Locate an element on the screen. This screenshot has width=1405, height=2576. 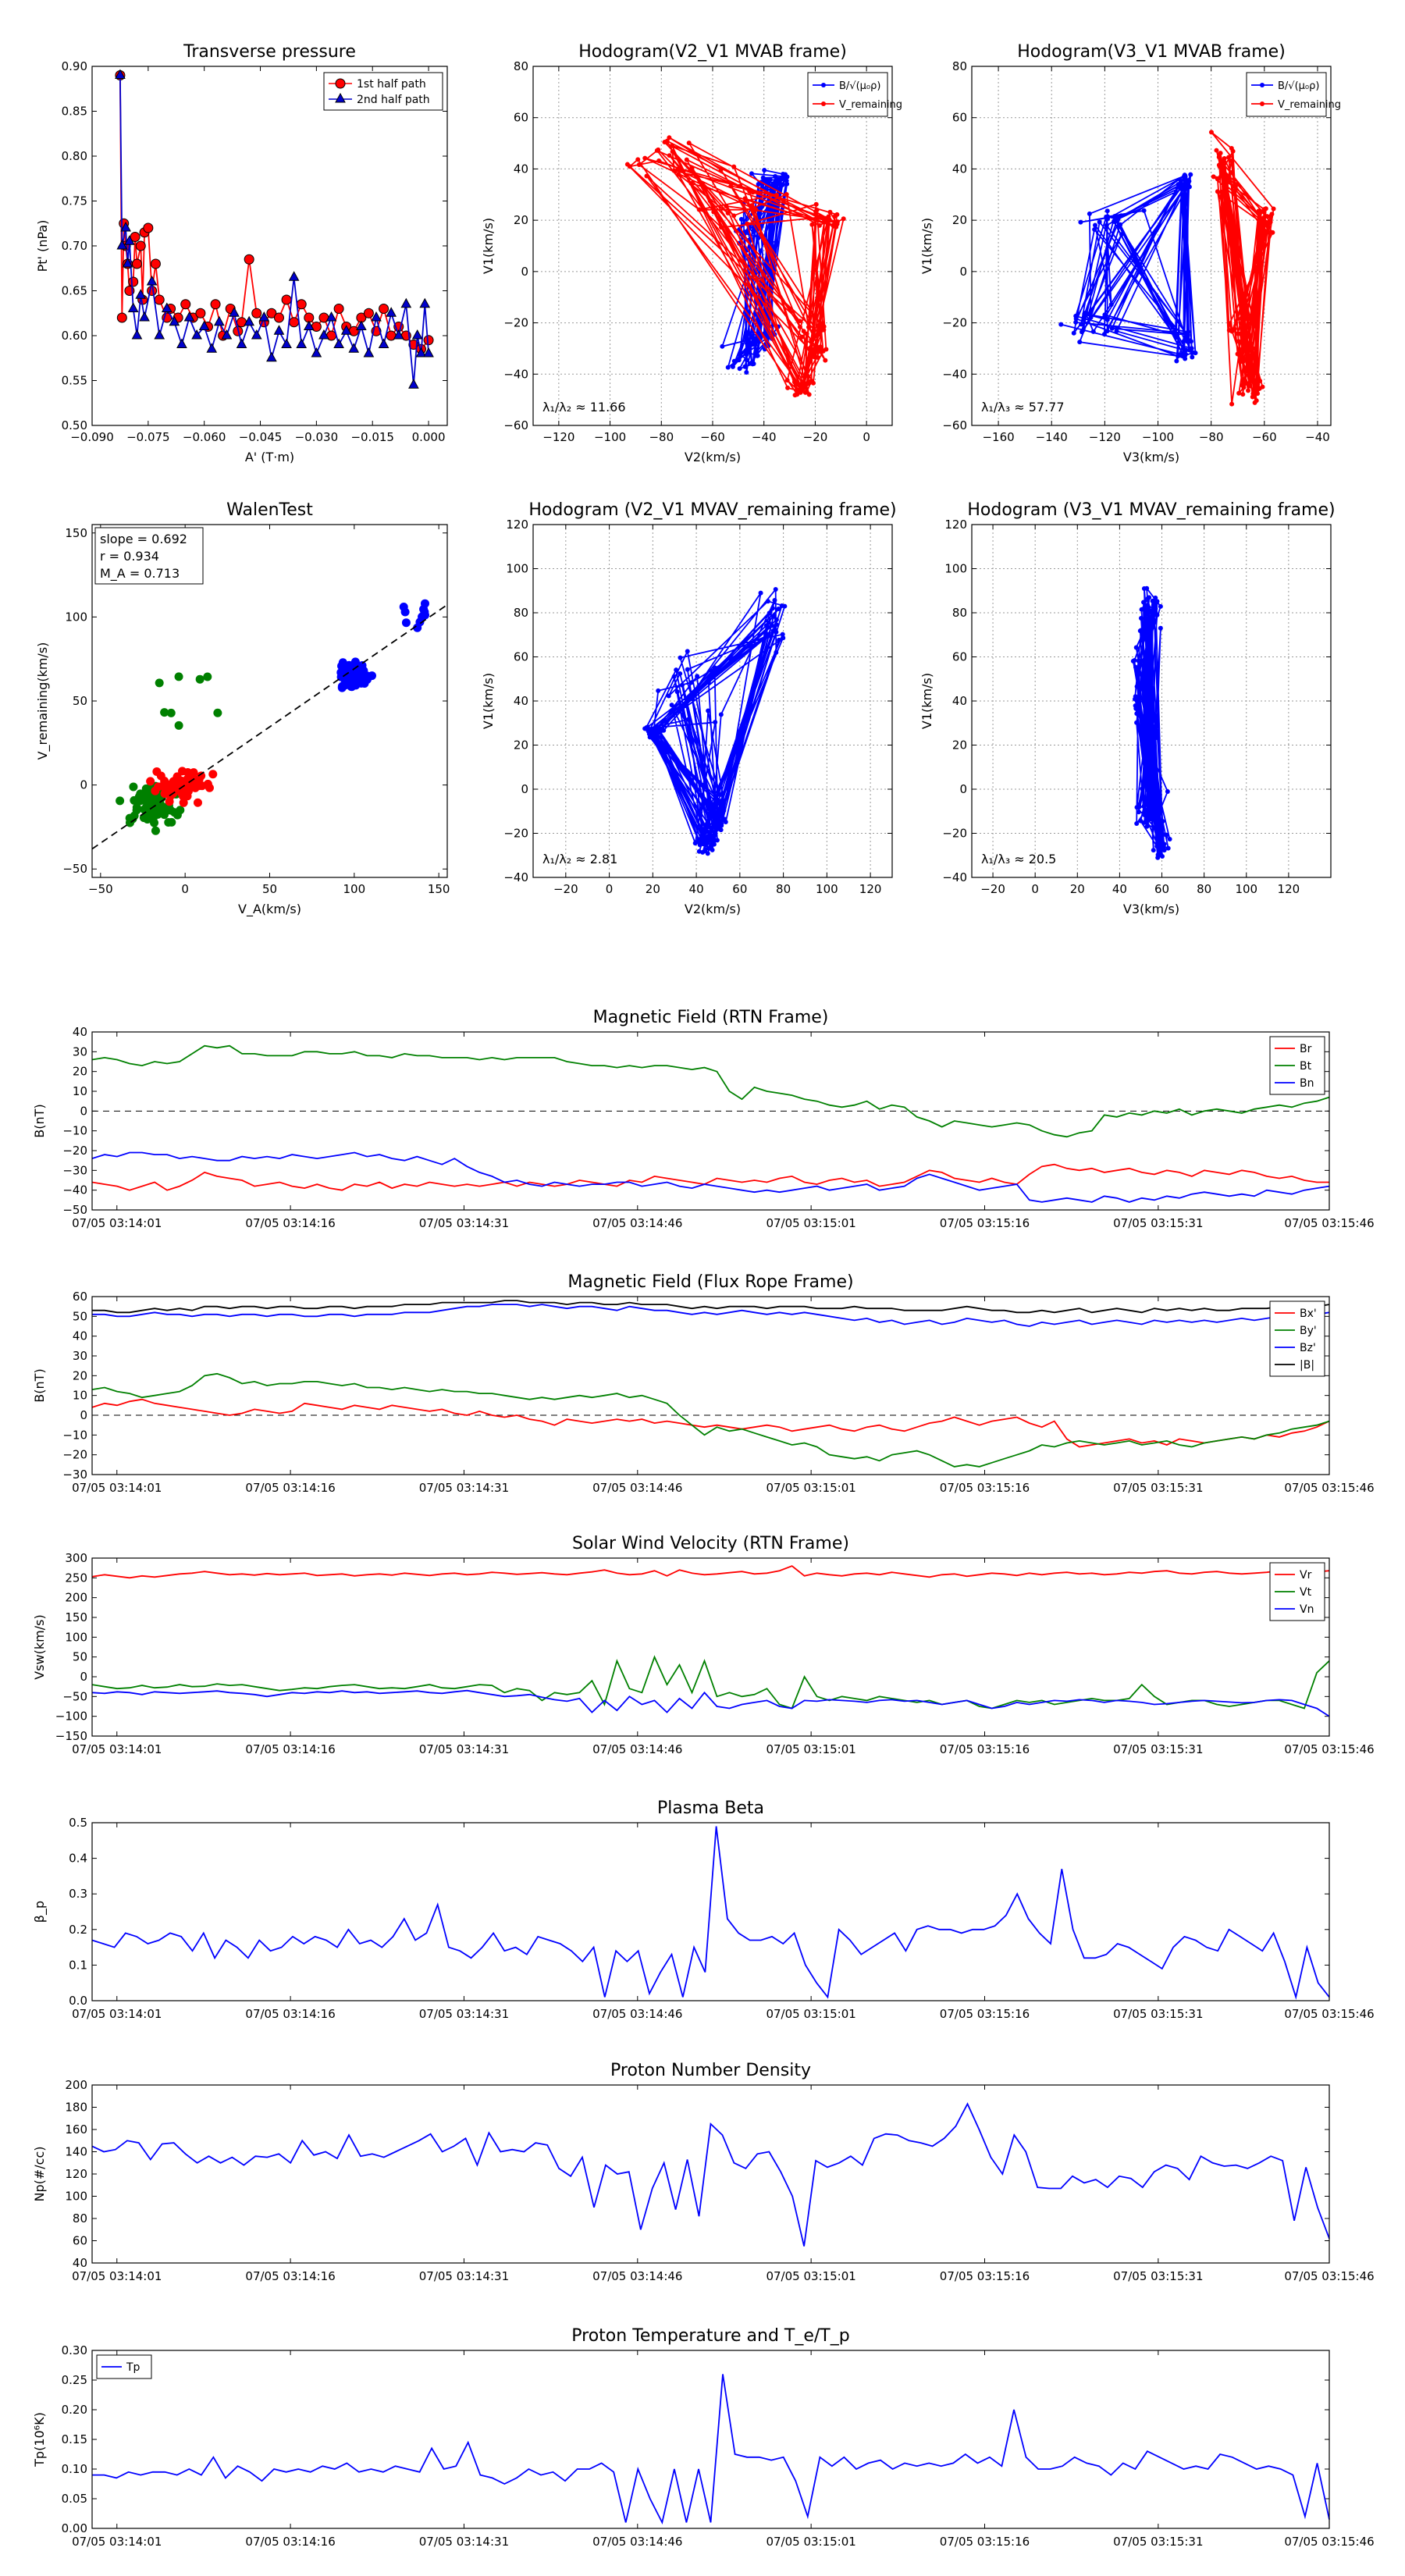
x-tick-label: 0.000 is located at coordinates (429, 437).